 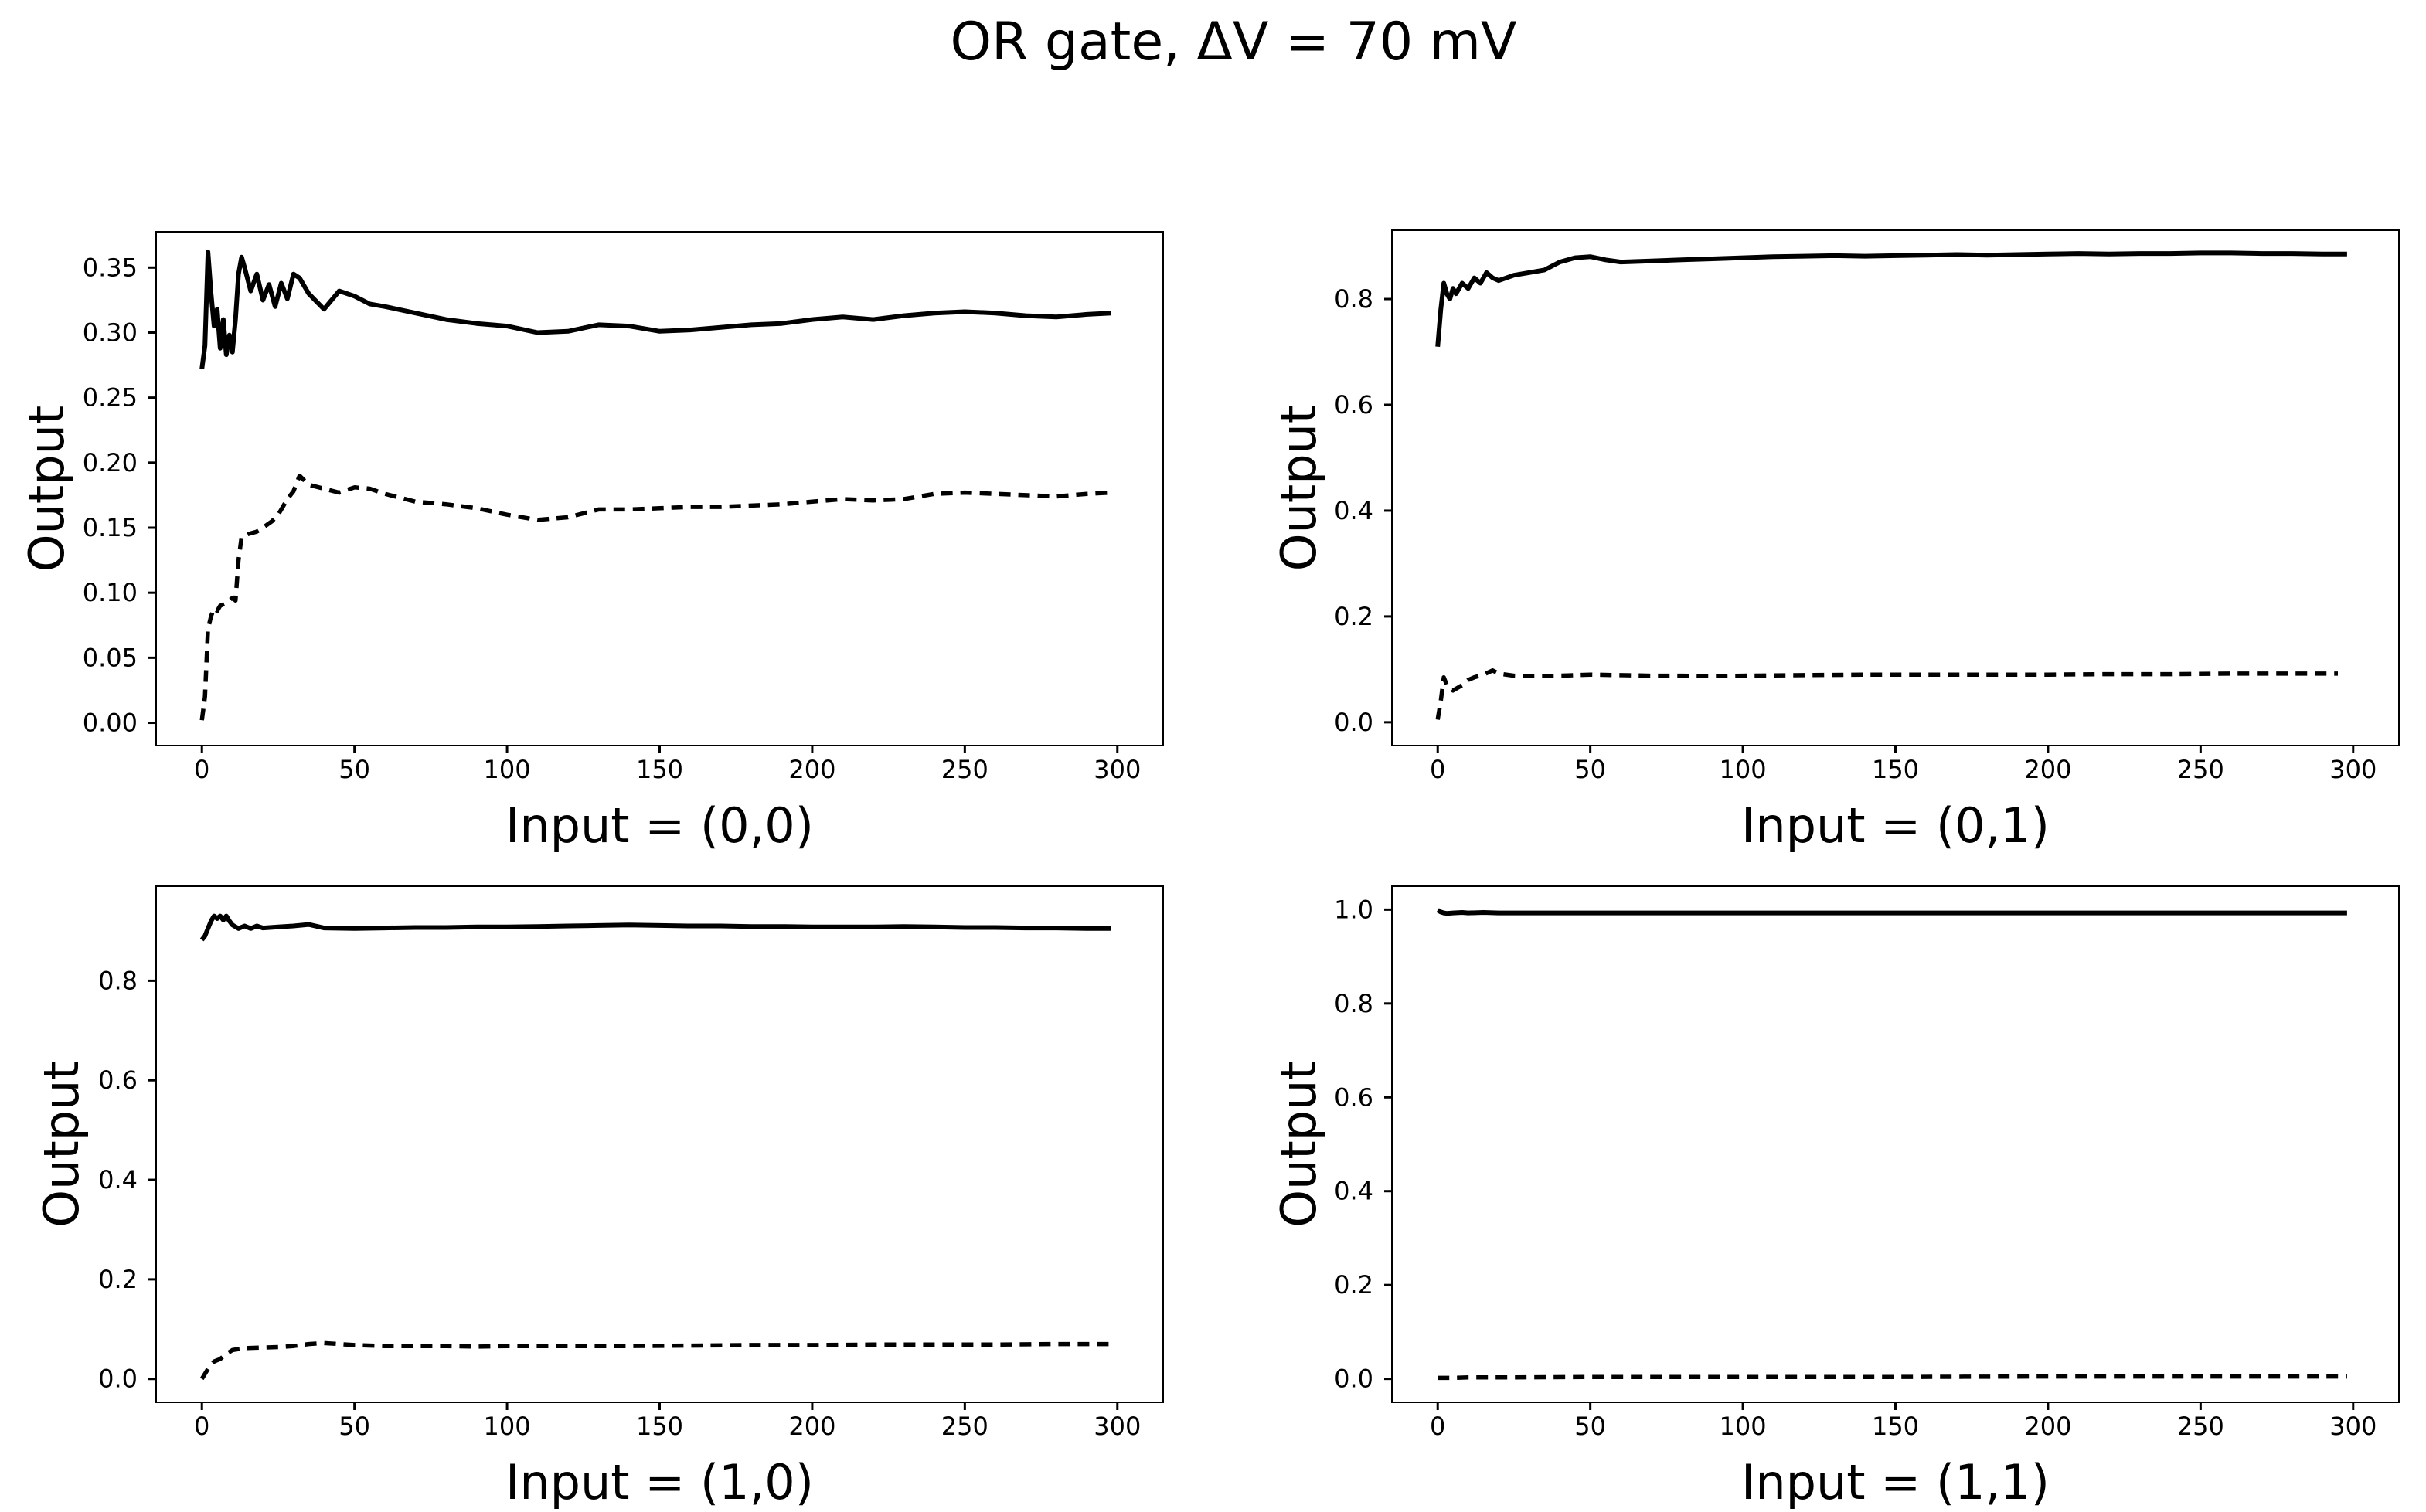 I want to click on x-axis-label: Input = (0,1), so click(x=1895, y=825).